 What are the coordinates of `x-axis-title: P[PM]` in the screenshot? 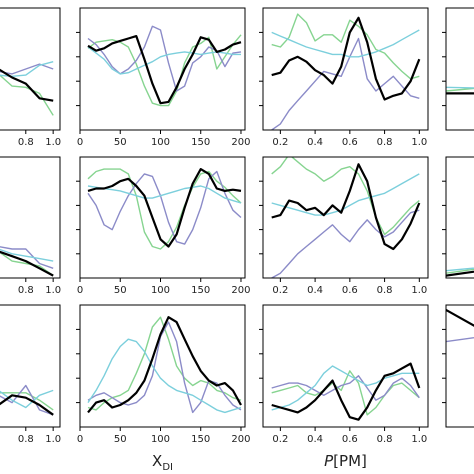 It's located at (345, 461).